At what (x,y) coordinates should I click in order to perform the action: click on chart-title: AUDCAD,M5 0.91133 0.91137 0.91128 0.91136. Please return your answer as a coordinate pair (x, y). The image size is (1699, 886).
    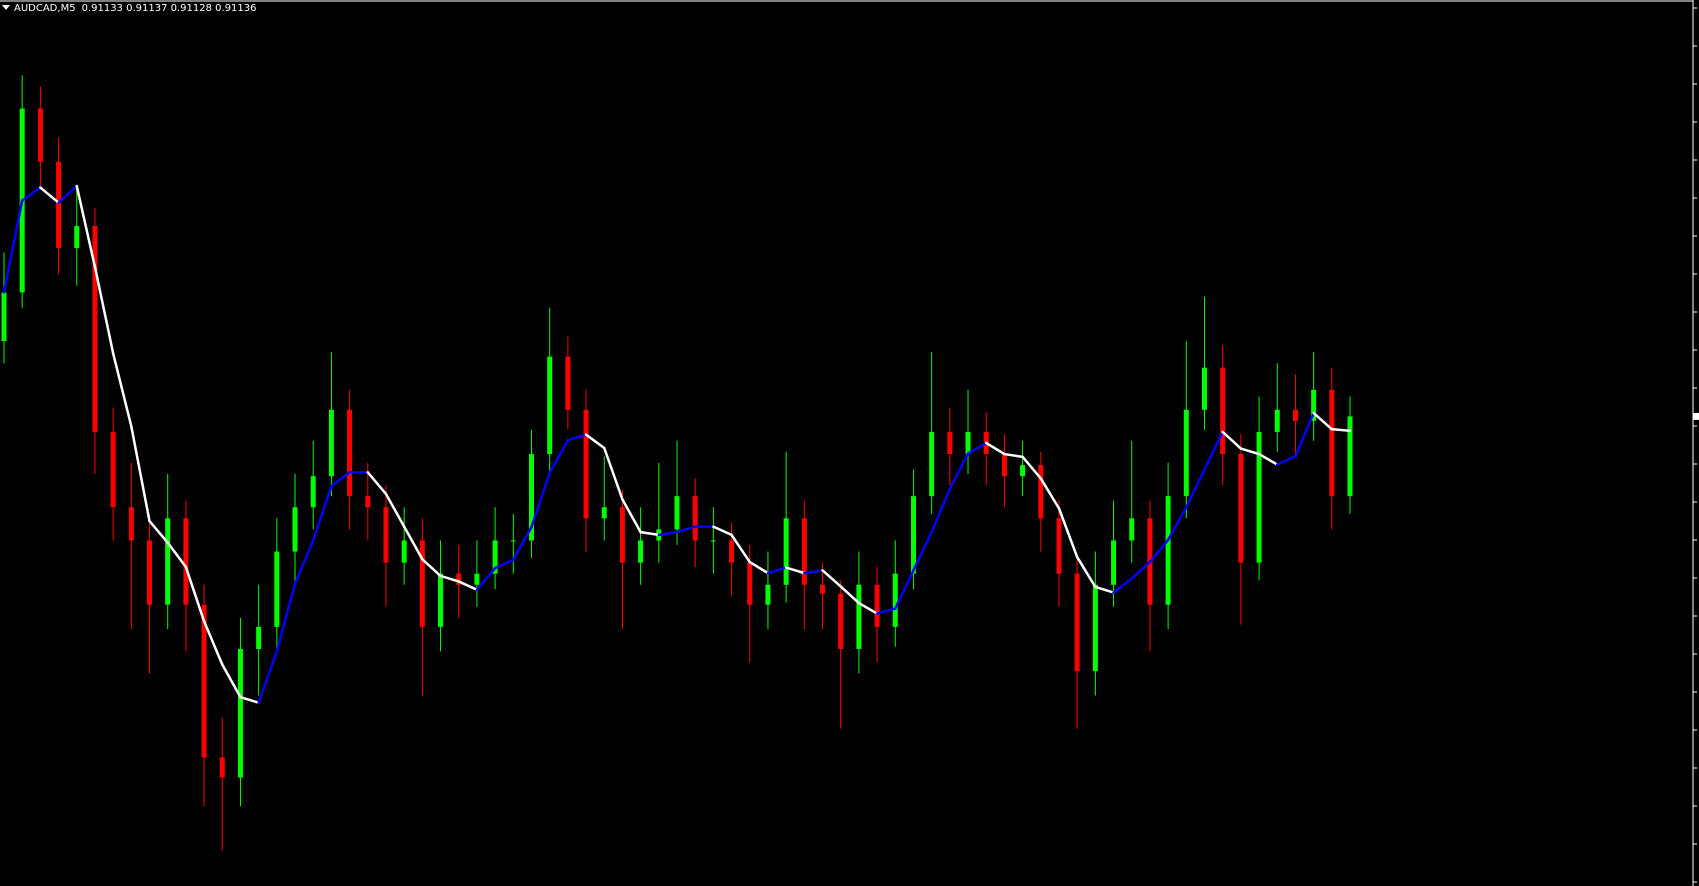
    Looking at the image, I should click on (129, 8).